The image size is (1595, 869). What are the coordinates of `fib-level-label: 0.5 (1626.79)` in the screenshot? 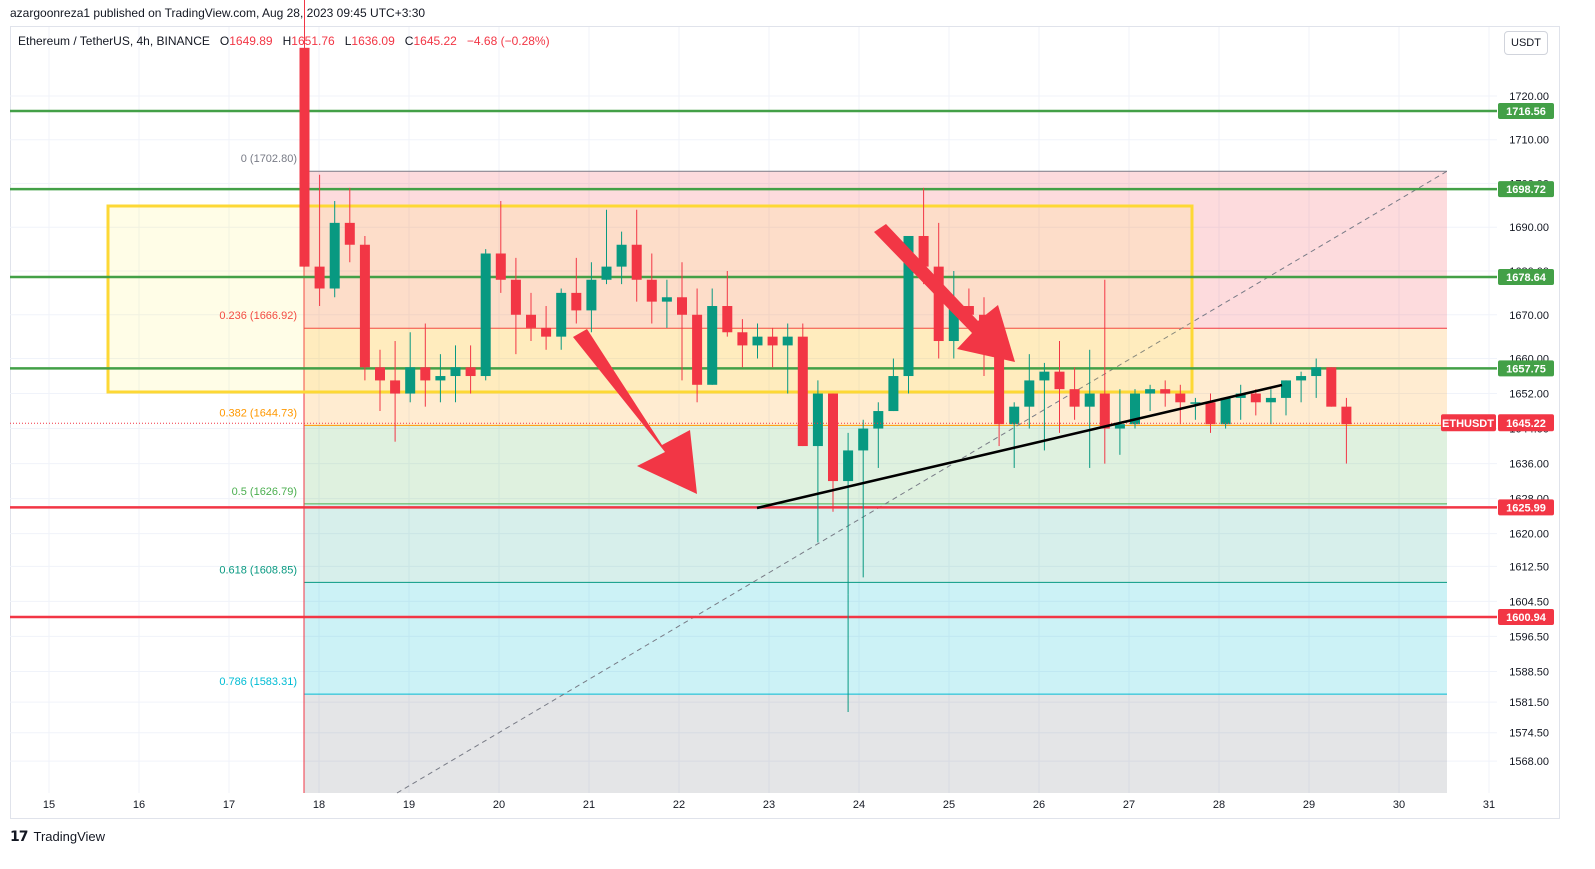 It's located at (264, 492).